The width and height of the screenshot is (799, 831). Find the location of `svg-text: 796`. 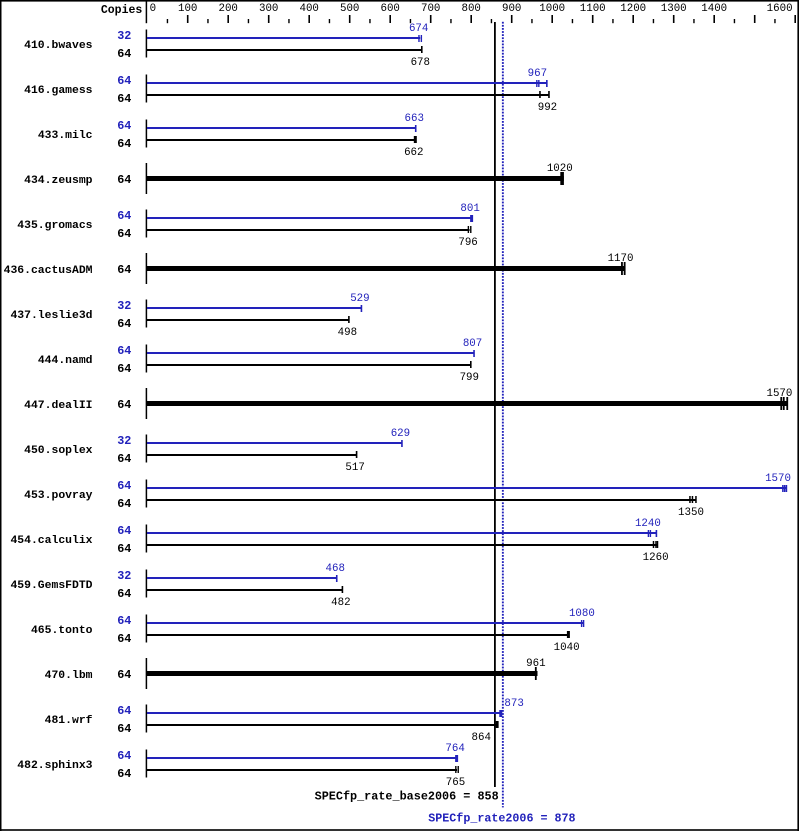

svg-text: 796 is located at coordinates (467, 243).